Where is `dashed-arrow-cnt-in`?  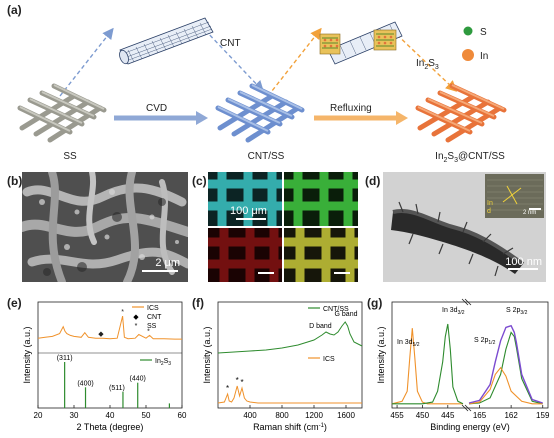
dashed-arrow-cnt-in is located at coordinates (86, 62).